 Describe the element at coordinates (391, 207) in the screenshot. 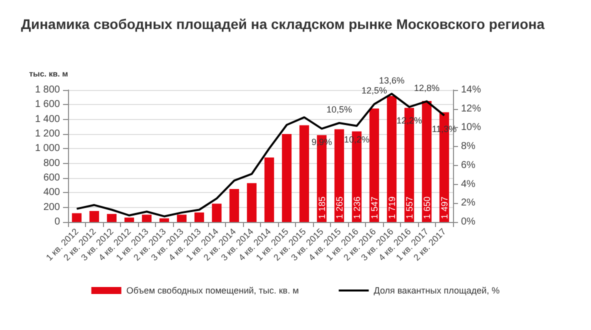

I see `data-label: 1 719` at that location.